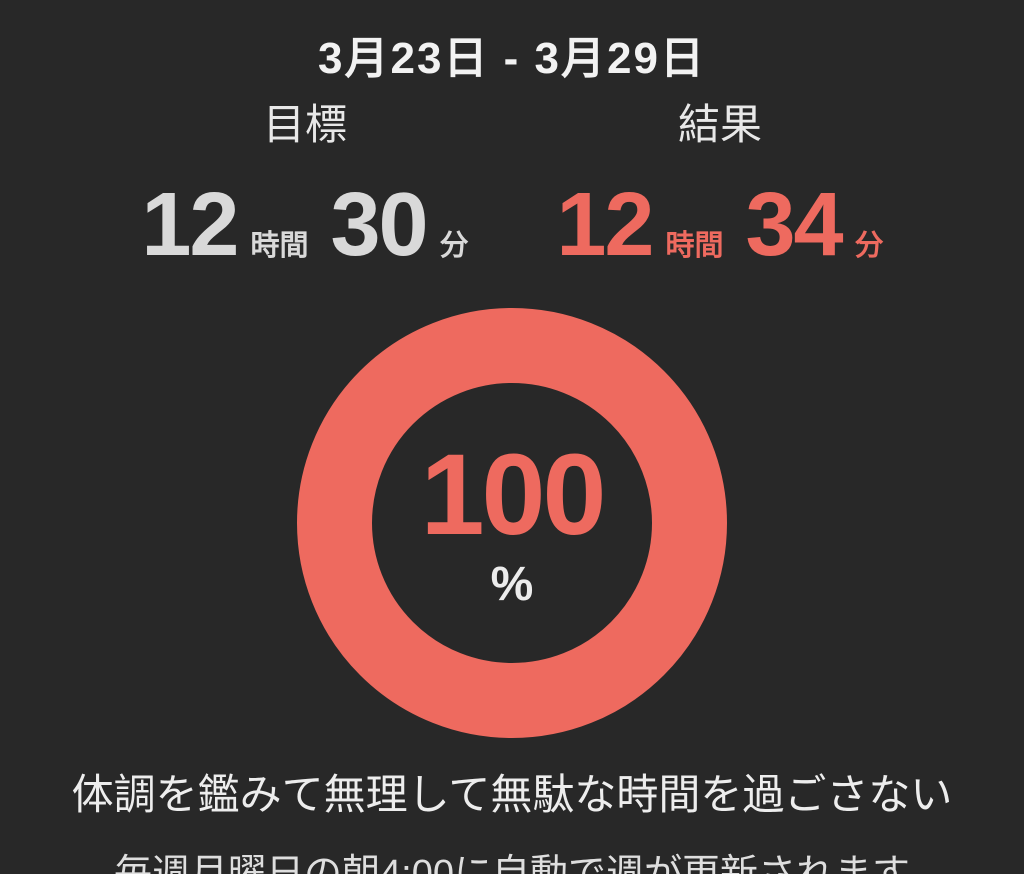 This screenshot has width=1024, height=874. I want to click on result-minutes-unit: 分, so click(869, 246).